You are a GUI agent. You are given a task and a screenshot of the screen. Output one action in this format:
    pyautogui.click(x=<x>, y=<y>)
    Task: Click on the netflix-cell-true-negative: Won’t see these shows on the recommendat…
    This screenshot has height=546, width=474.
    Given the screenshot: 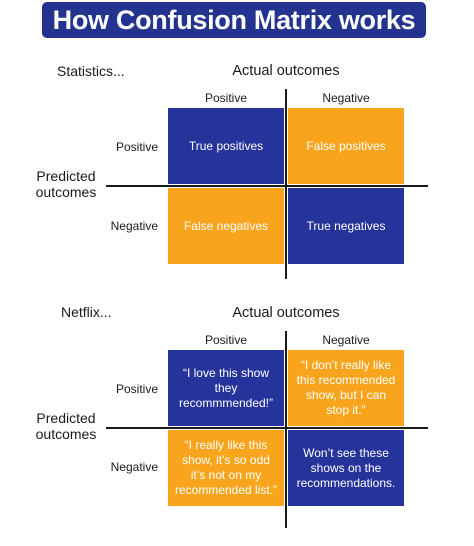 What is the action you would take?
    pyautogui.click(x=346, y=468)
    